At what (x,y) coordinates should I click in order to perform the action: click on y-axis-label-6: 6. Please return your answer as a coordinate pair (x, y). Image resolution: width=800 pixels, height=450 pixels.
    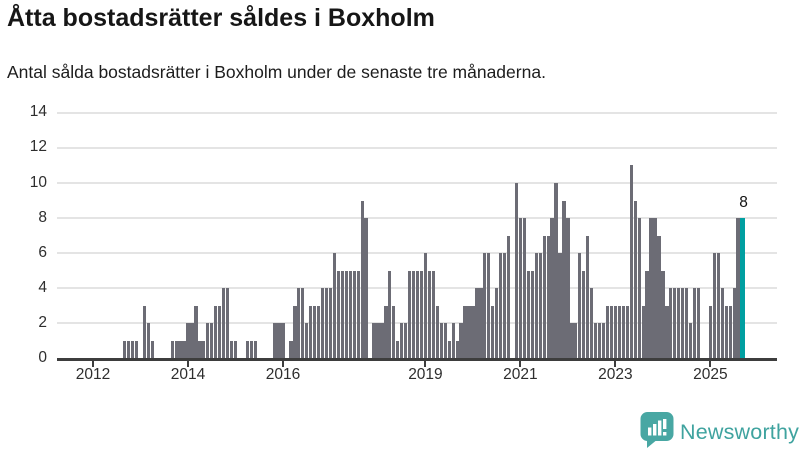
    Looking at the image, I should click on (42, 252).